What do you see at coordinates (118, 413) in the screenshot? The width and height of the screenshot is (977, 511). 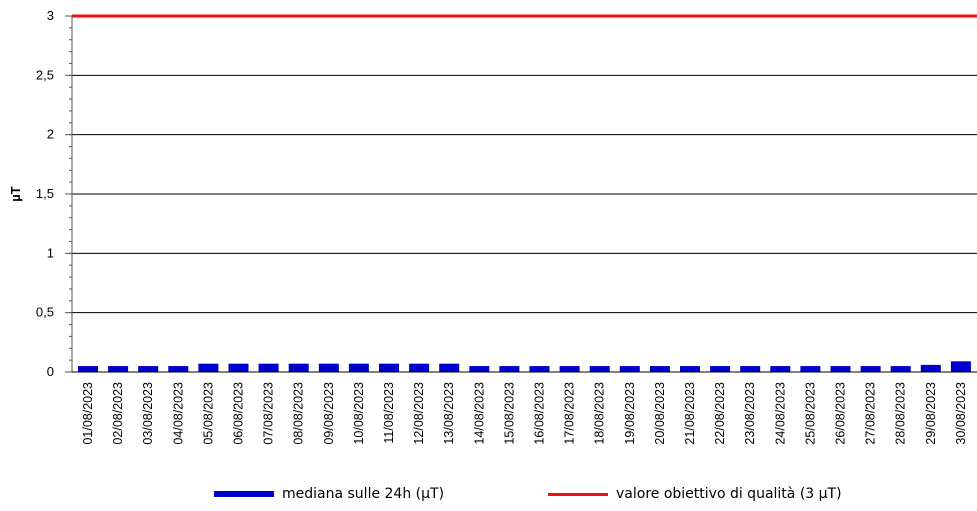 I see `x-tick-label: 02/08/2023` at bounding box center [118, 413].